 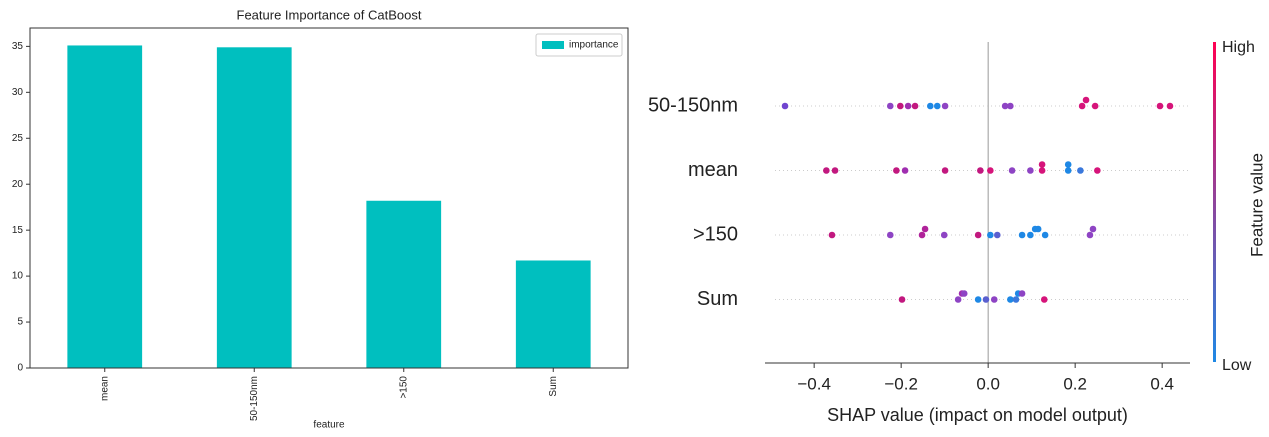 I want to click on x-tick-label: 0.0, so click(x=988, y=383).